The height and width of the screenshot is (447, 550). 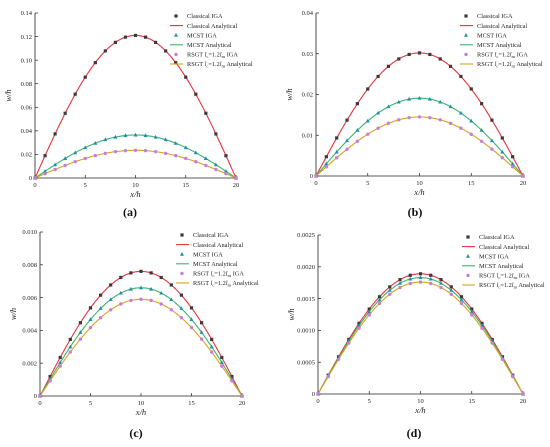 I want to click on panel-label: (c), so click(x=135, y=433).